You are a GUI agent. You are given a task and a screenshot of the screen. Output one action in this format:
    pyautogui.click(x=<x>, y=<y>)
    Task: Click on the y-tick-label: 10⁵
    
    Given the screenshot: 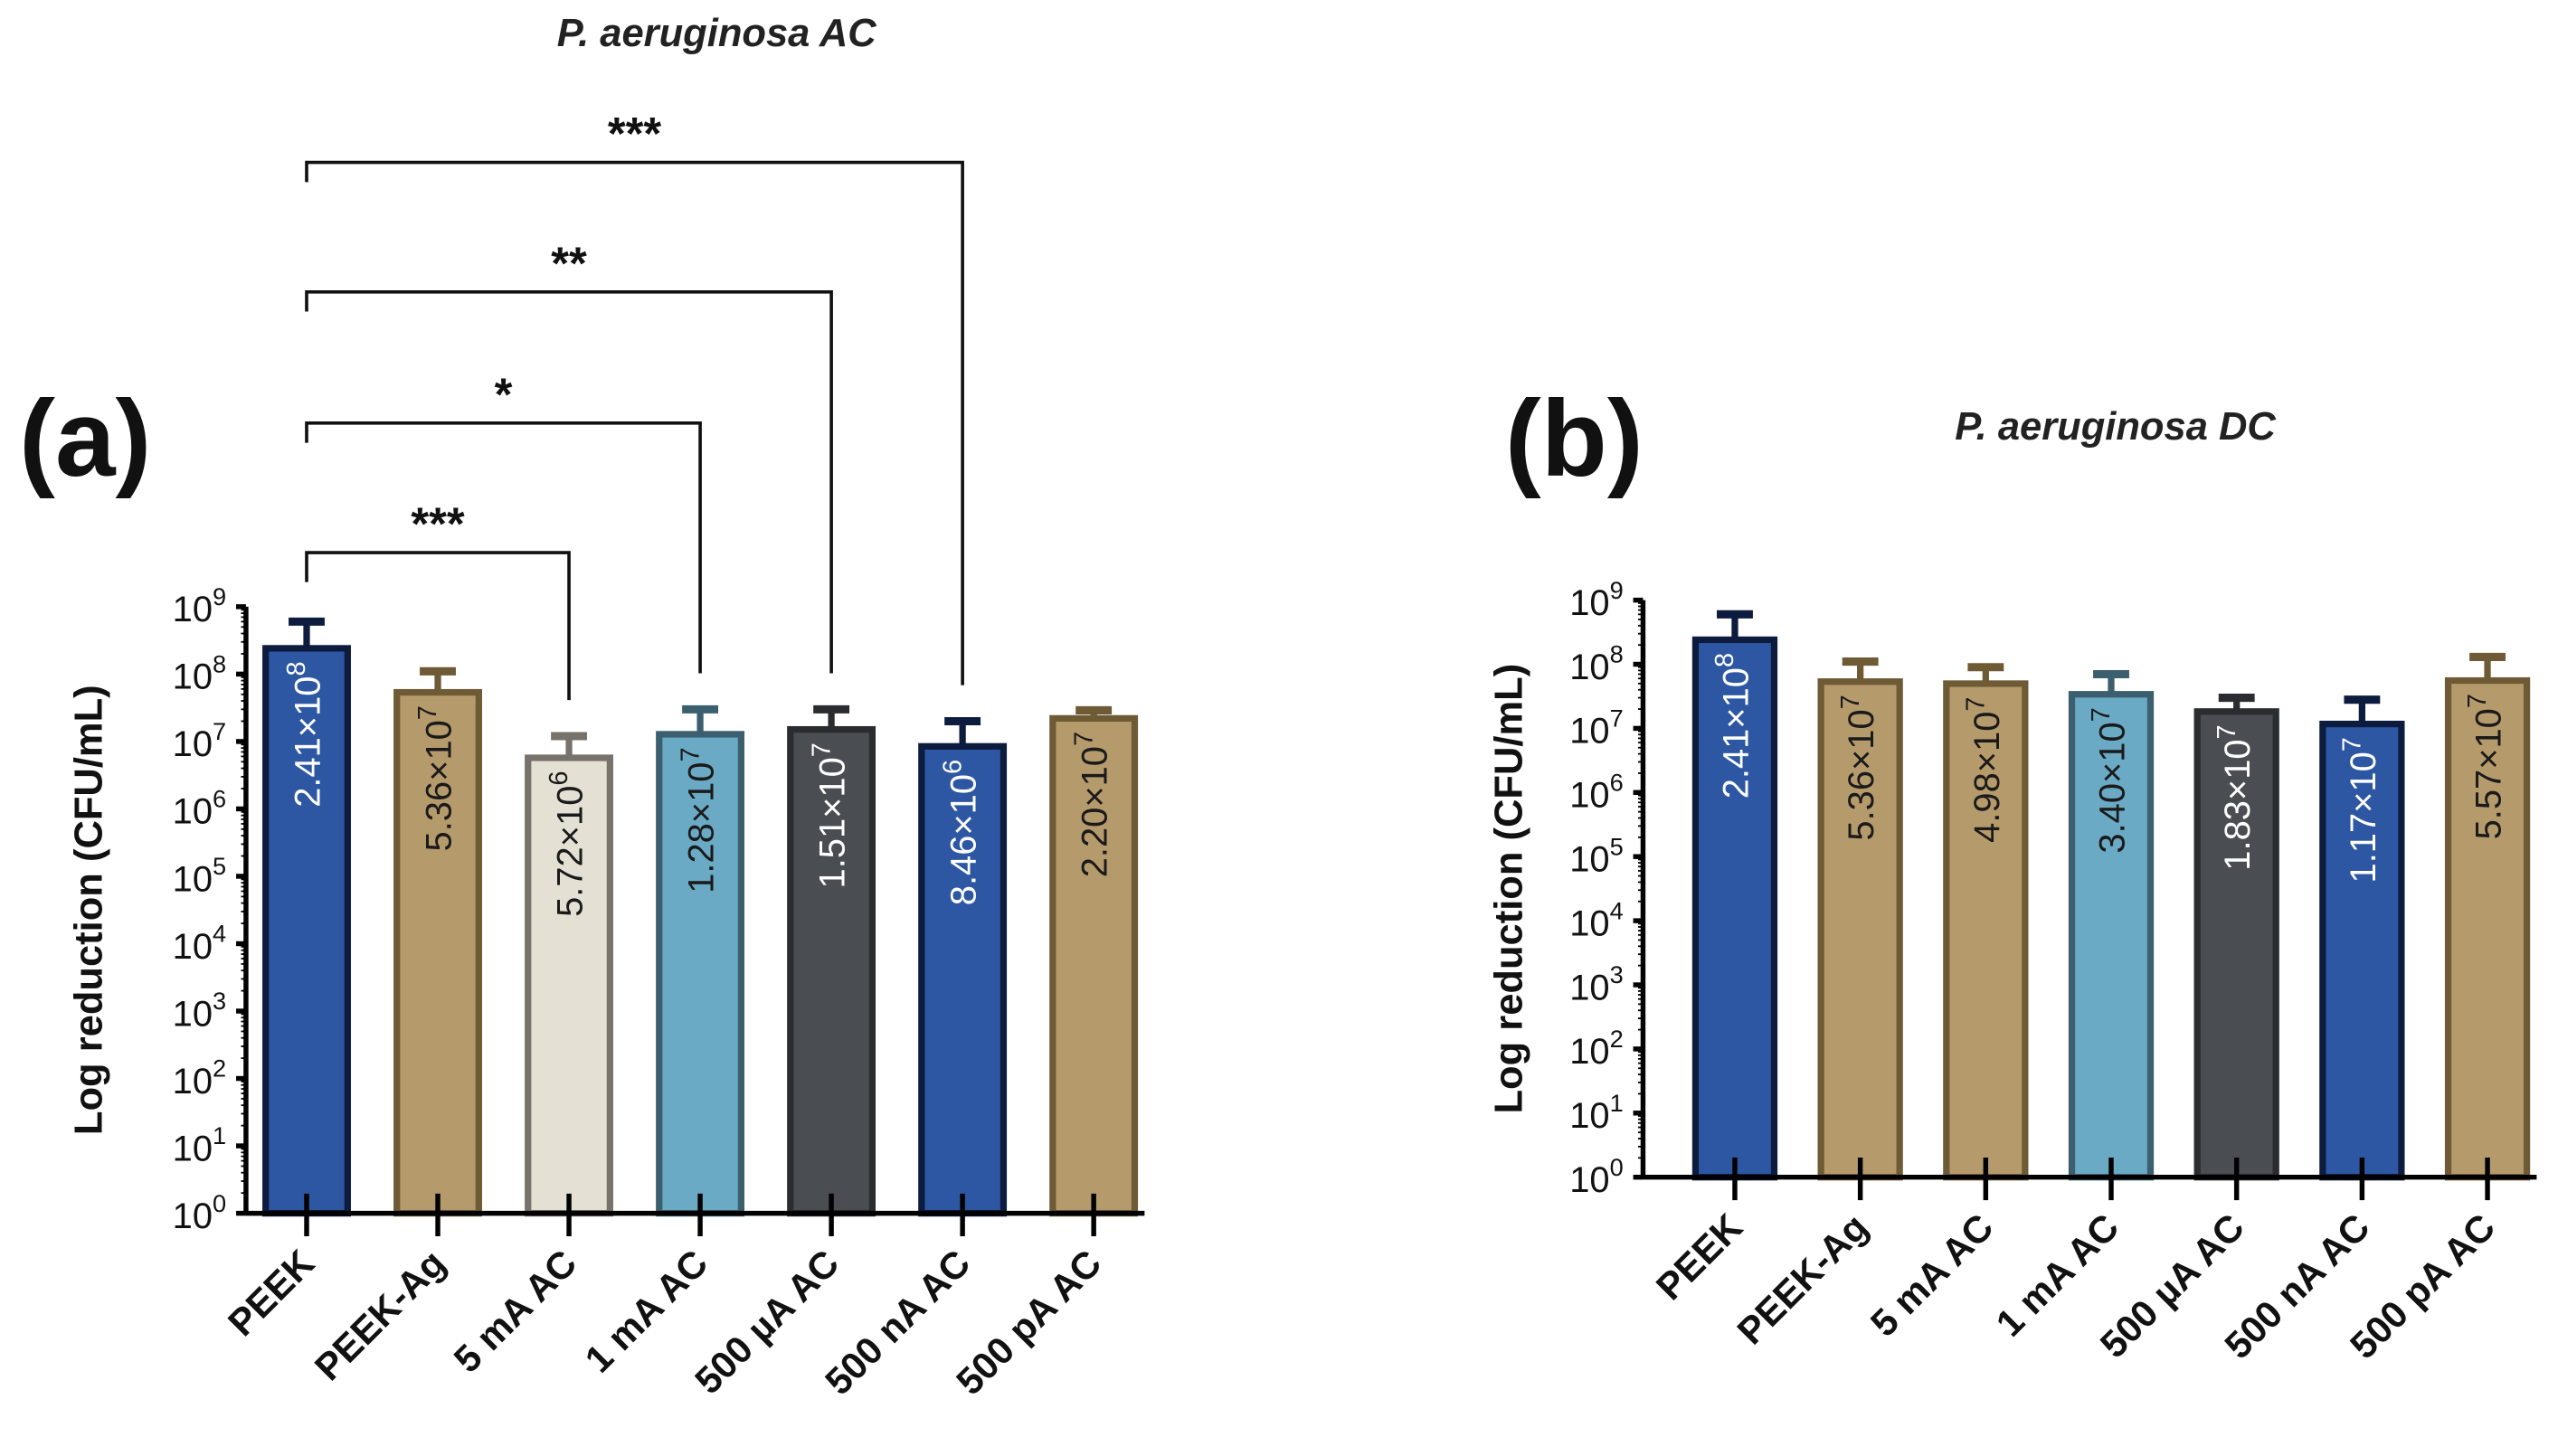 What is the action you would take?
    pyautogui.click(x=1596, y=856)
    